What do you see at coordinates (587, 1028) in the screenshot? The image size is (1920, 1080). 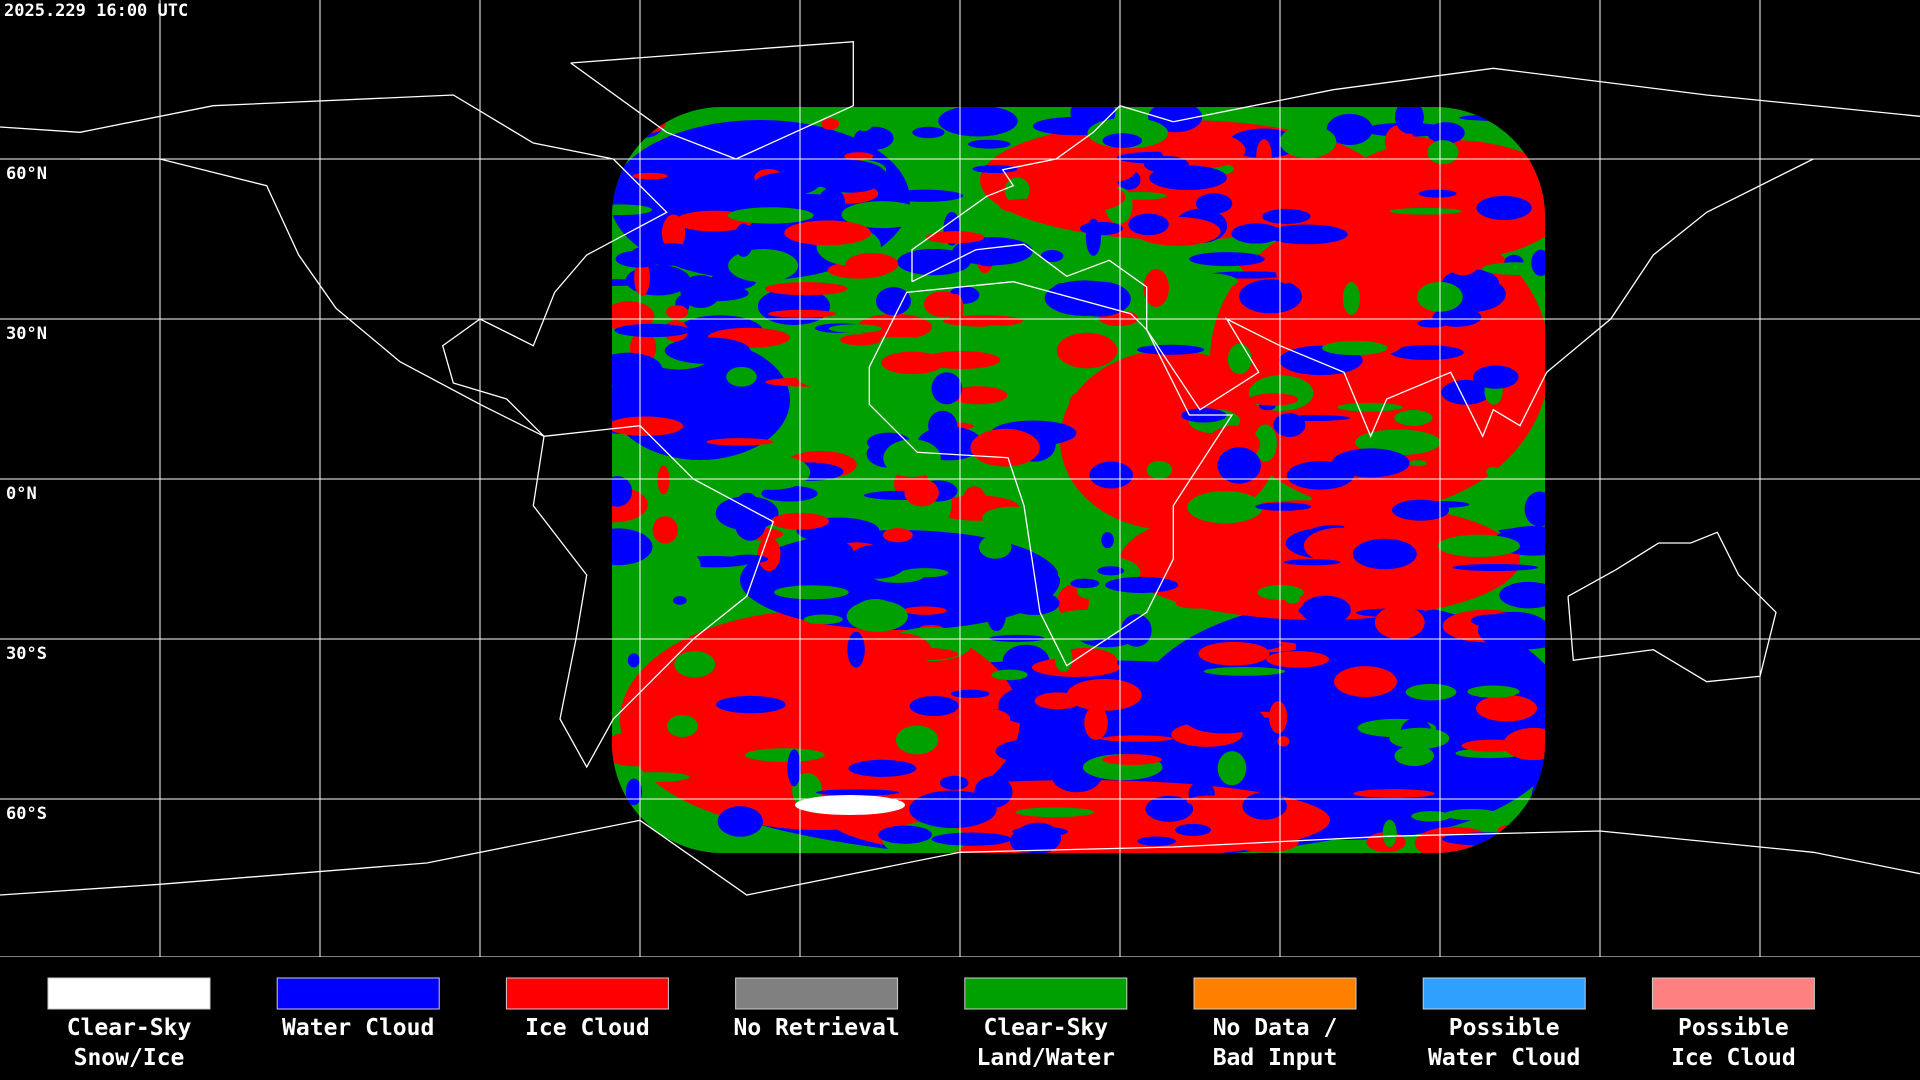 I see `legend-label: Ice Cloud` at bounding box center [587, 1028].